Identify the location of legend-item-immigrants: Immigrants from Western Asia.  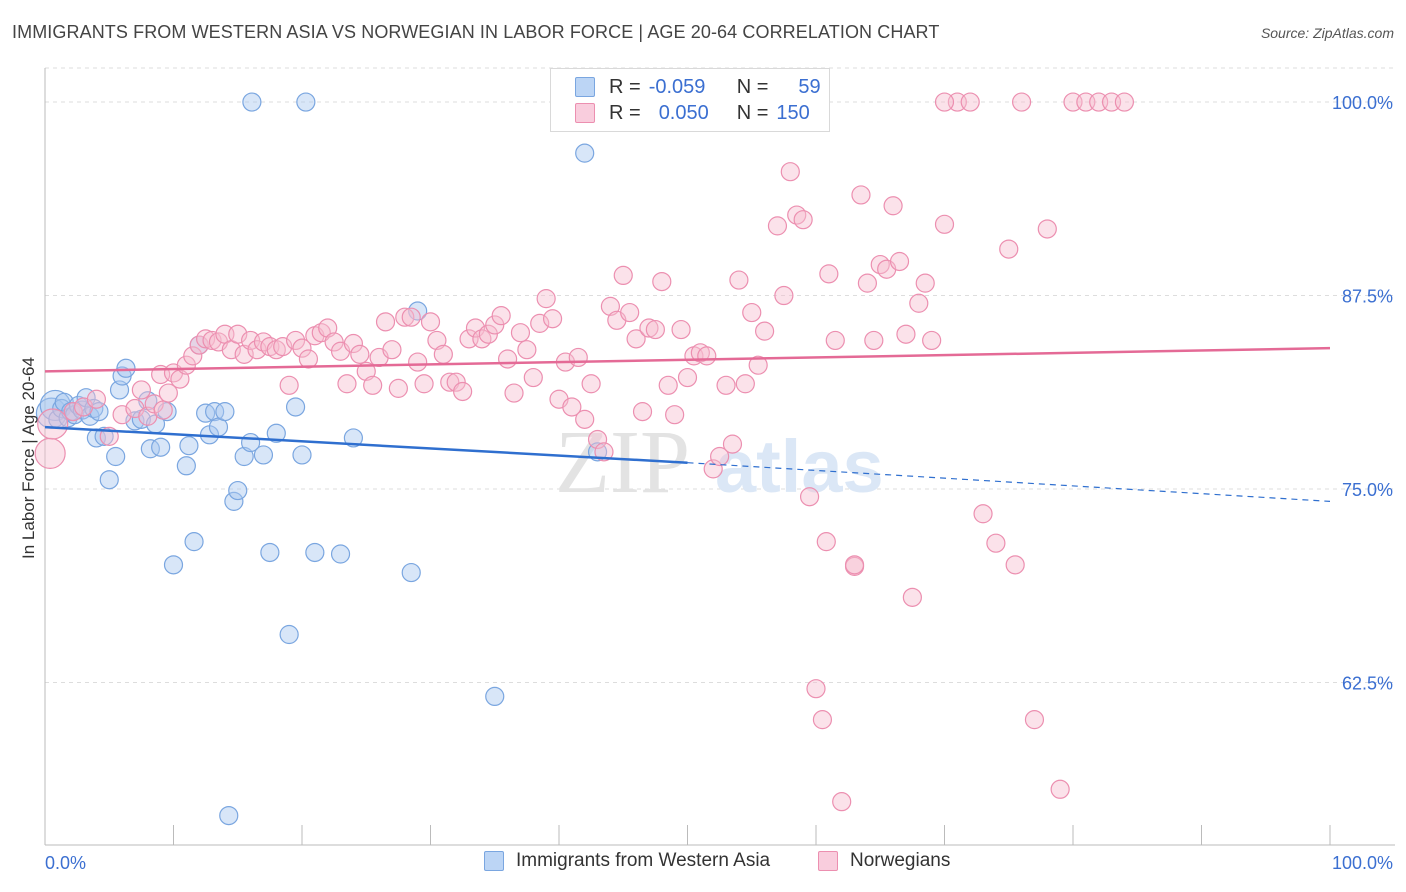
(627, 861).